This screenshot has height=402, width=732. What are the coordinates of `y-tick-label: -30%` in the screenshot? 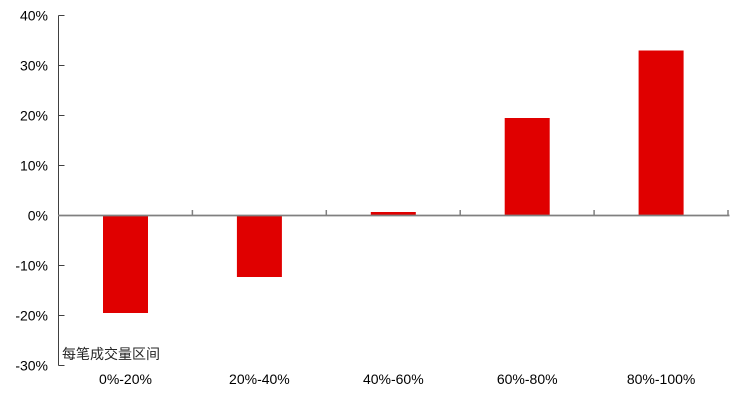 It's located at (31, 366).